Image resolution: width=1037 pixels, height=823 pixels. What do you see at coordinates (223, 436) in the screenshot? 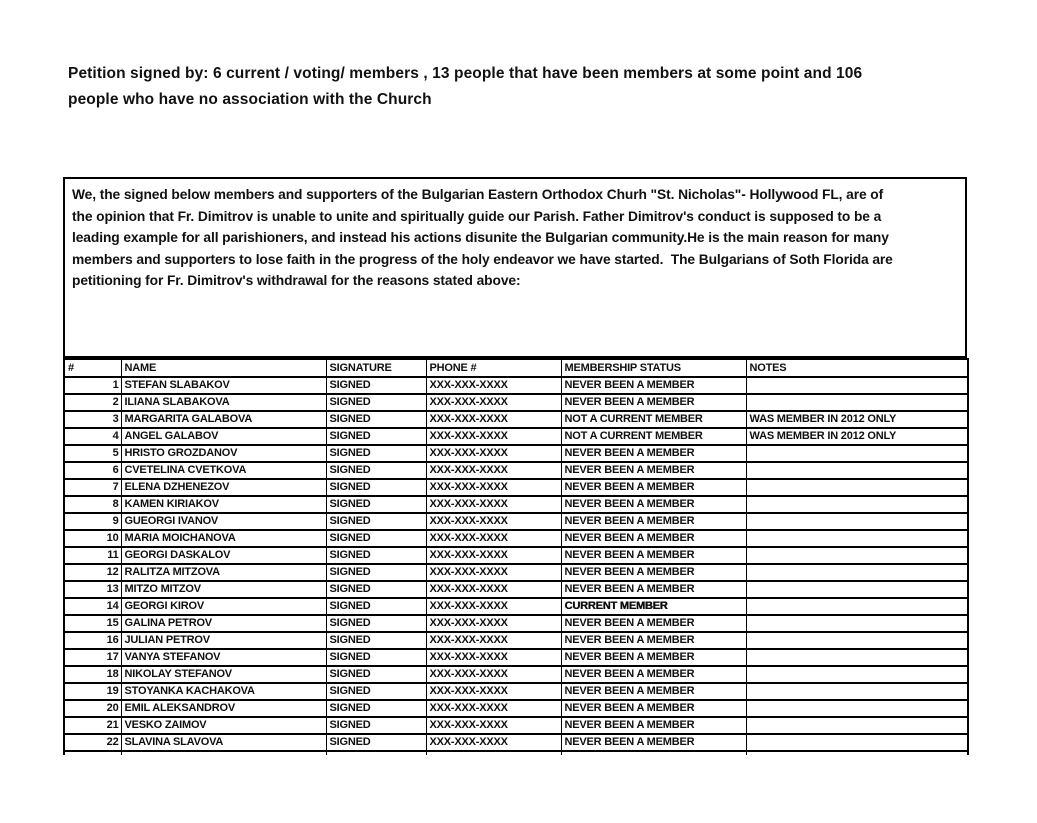
I see `cell-name: ANGEL GALABOV` at bounding box center [223, 436].